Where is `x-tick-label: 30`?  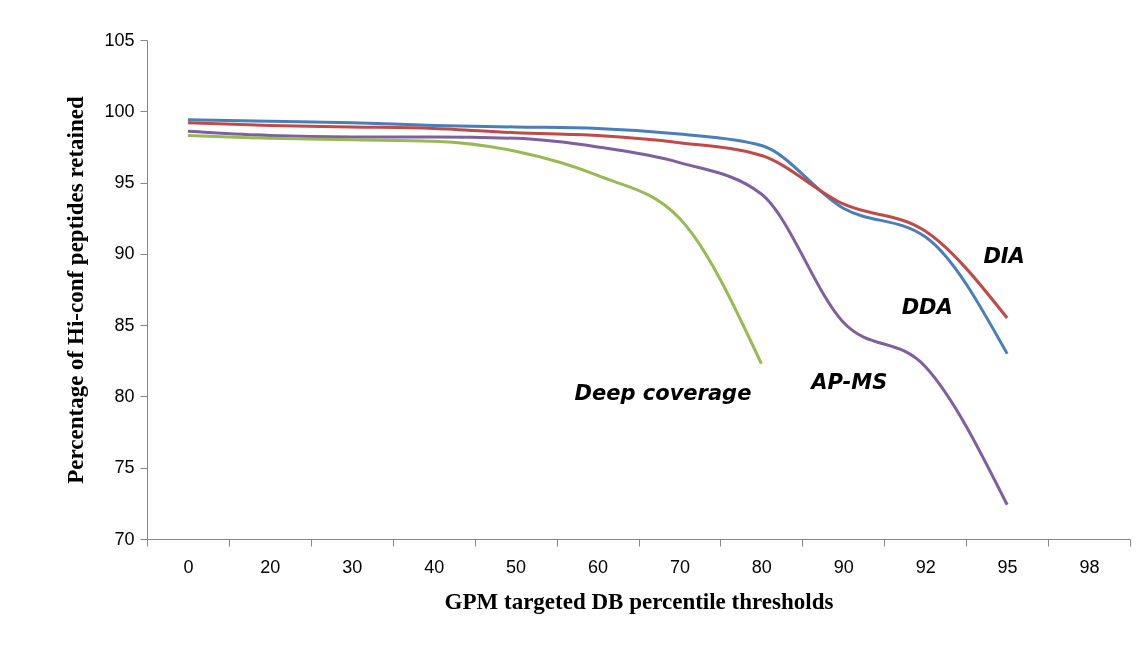
x-tick-label: 30 is located at coordinates (352, 566).